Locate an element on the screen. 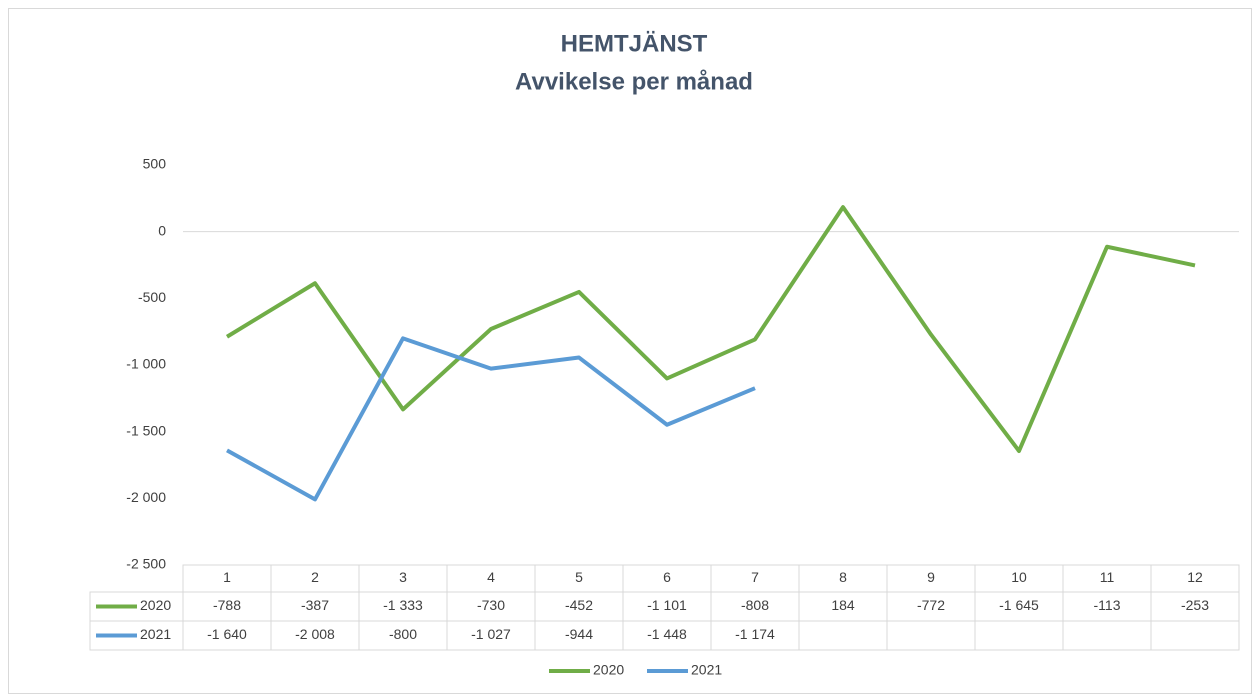 The image size is (1253, 695). table-value: -1 640 is located at coordinates (227, 634).